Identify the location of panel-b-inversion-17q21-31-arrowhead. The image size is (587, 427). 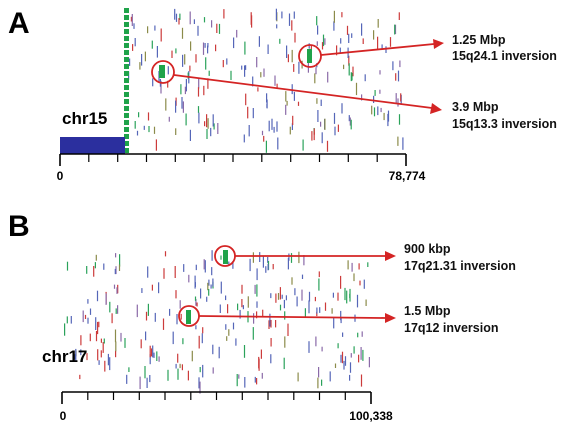
(390, 256).